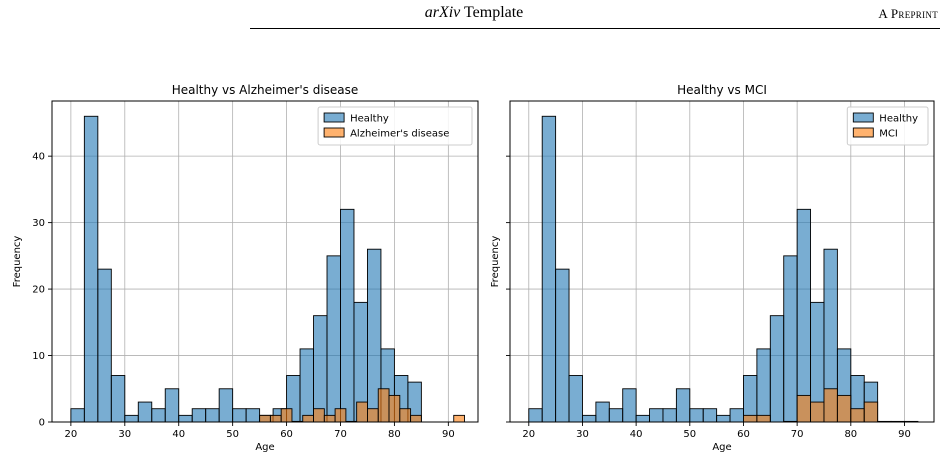 The height and width of the screenshot is (462, 948). What do you see at coordinates (908, 13) in the screenshot?
I see `preprint-label: A Preprint` at bounding box center [908, 13].